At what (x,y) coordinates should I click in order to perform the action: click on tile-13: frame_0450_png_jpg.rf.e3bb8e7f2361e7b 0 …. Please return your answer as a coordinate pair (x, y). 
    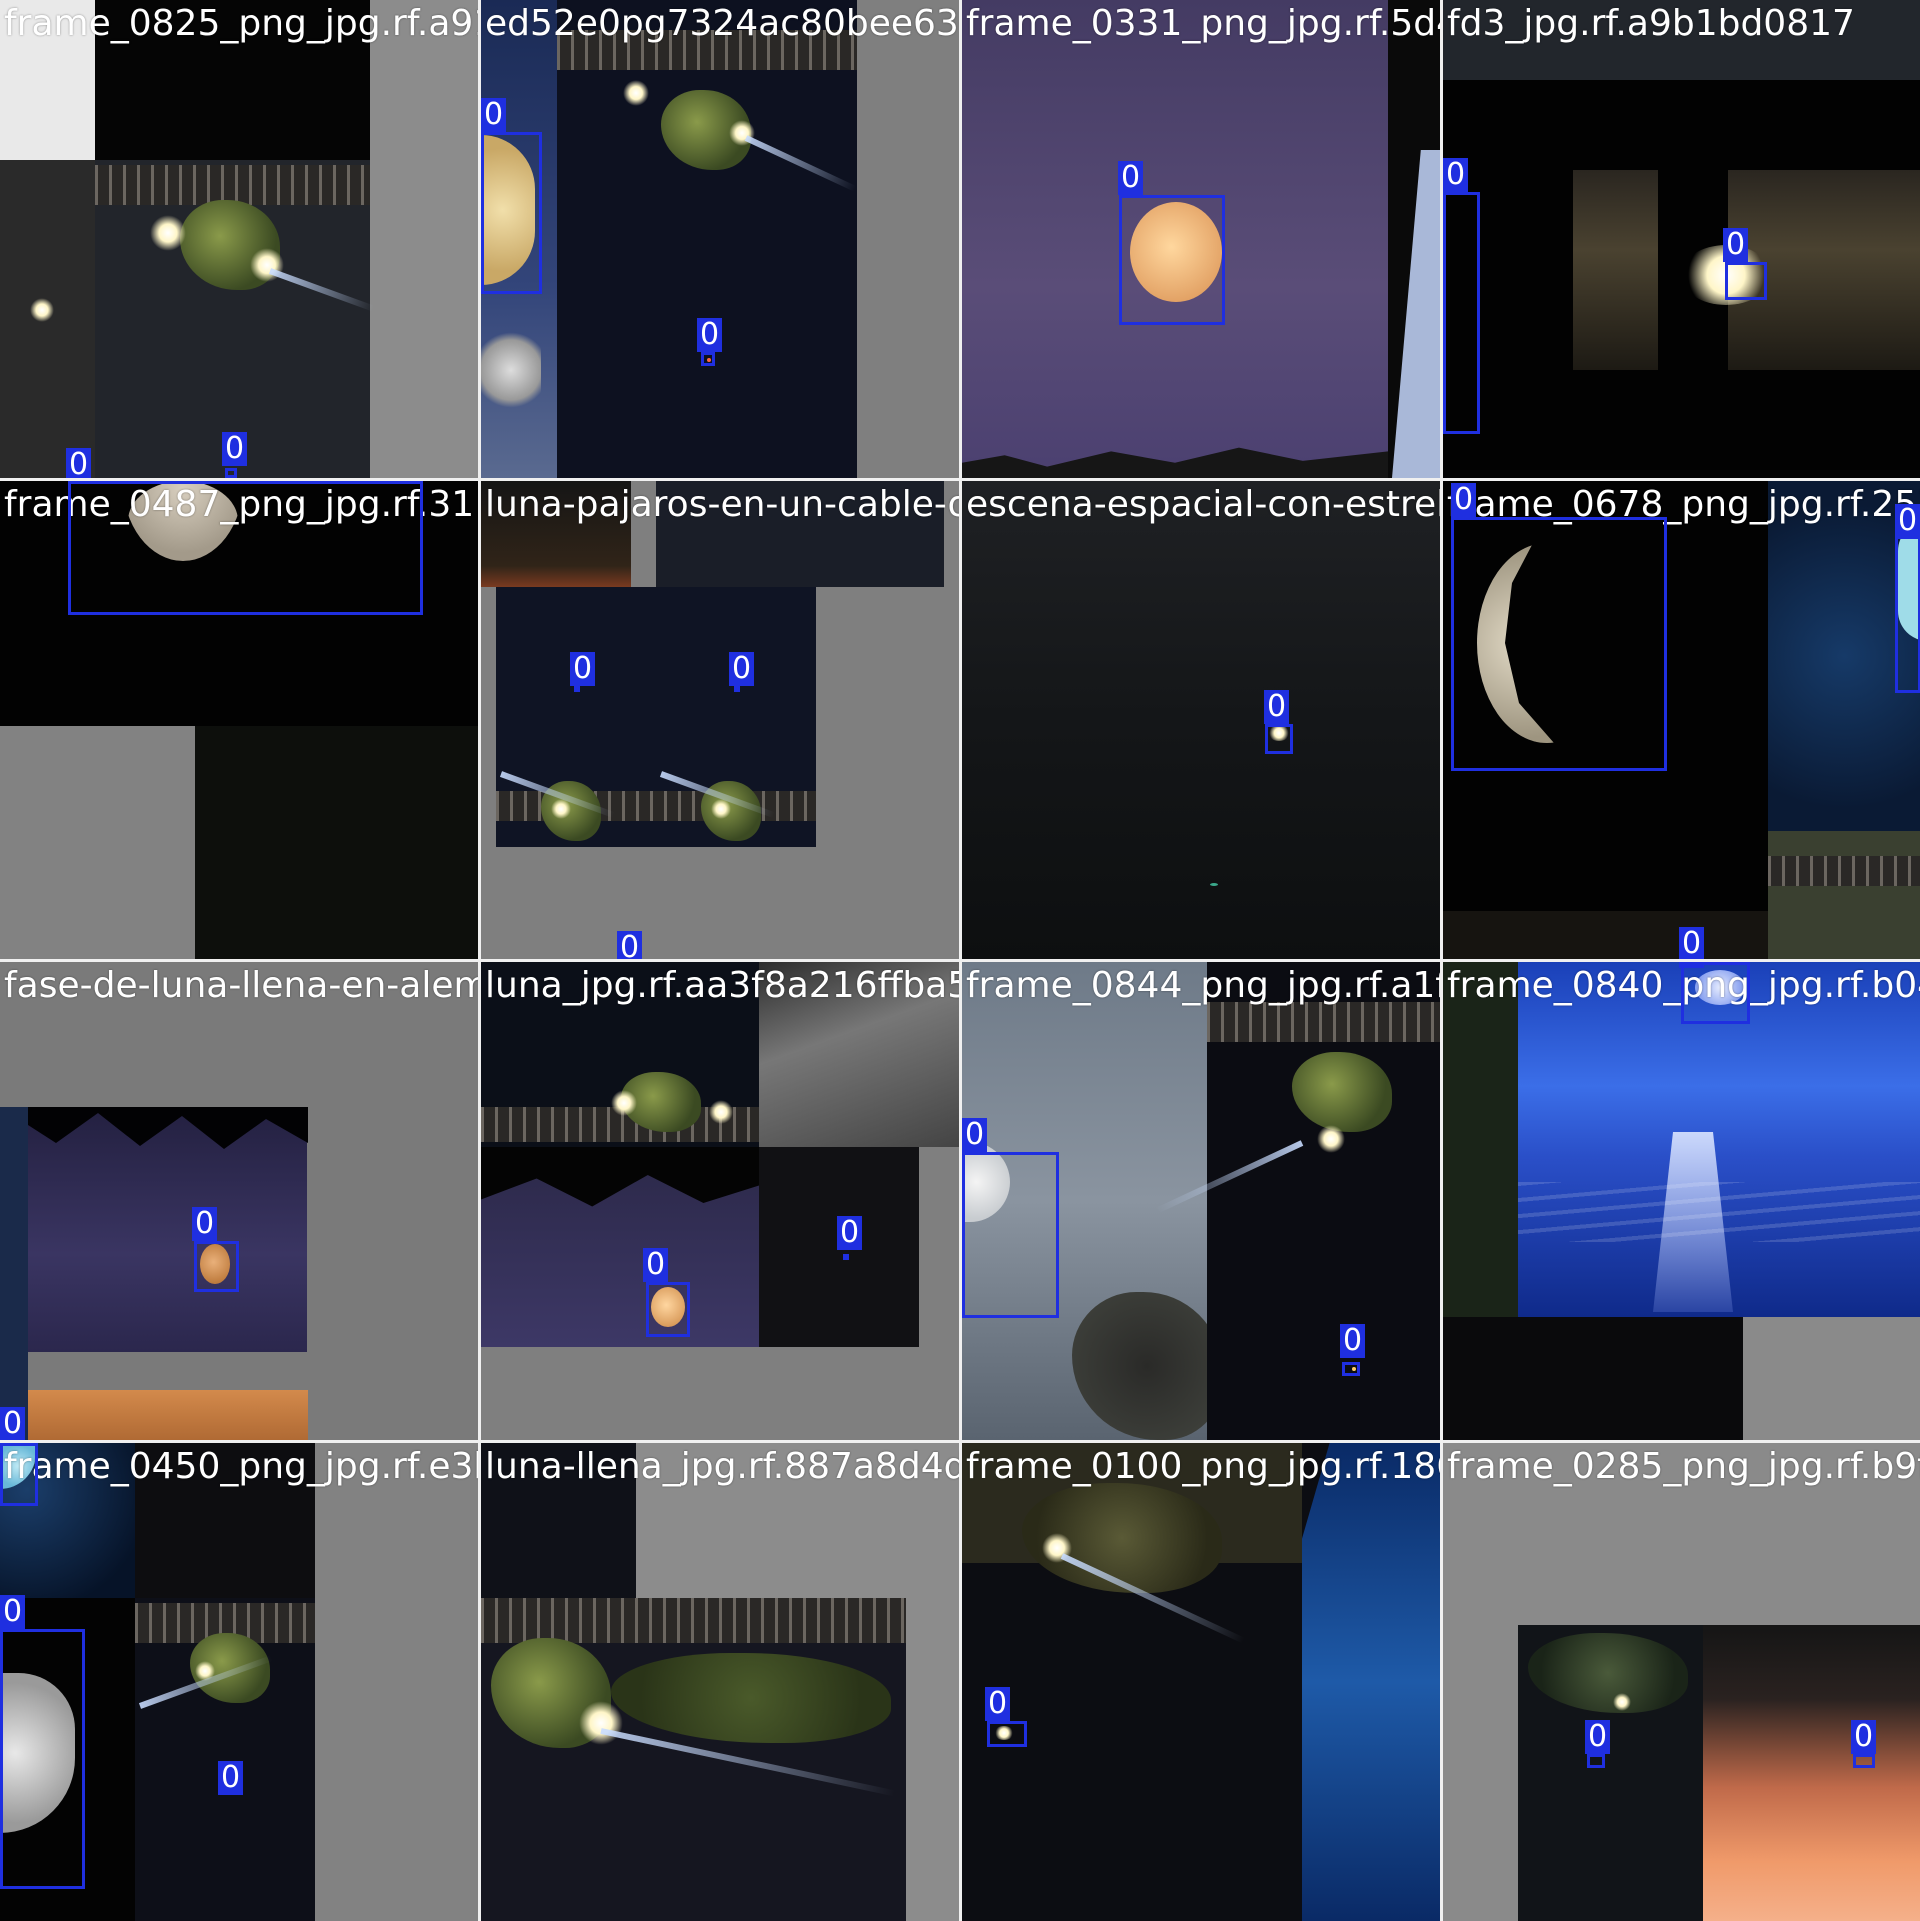
    Looking at the image, I should click on (239, 1682).